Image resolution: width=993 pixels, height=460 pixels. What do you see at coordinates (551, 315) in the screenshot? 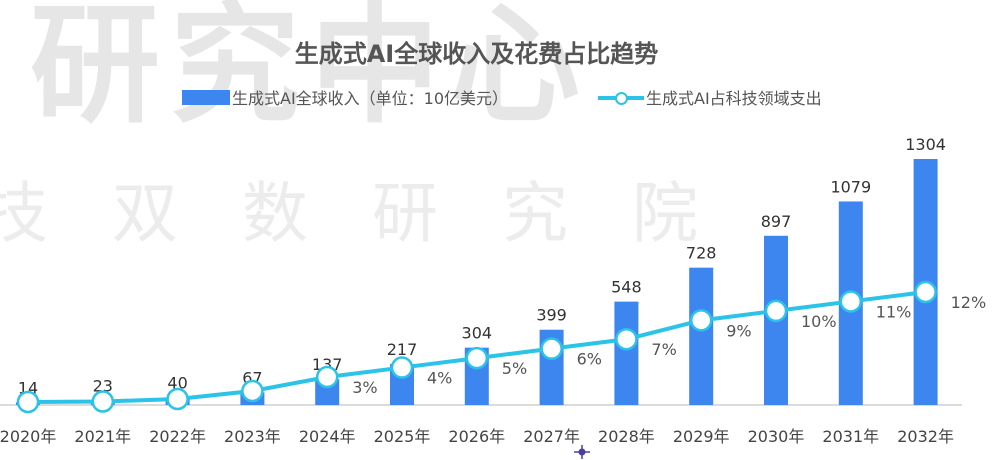
I see `bar-value-label-7: 399` at bounding box center [551, 315].